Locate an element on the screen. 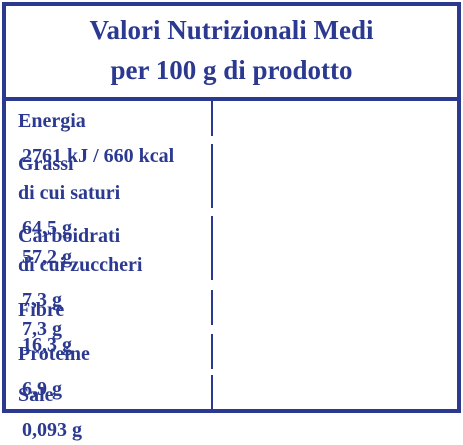  value-line: 6,9 g is located at coordinates (42, 389).